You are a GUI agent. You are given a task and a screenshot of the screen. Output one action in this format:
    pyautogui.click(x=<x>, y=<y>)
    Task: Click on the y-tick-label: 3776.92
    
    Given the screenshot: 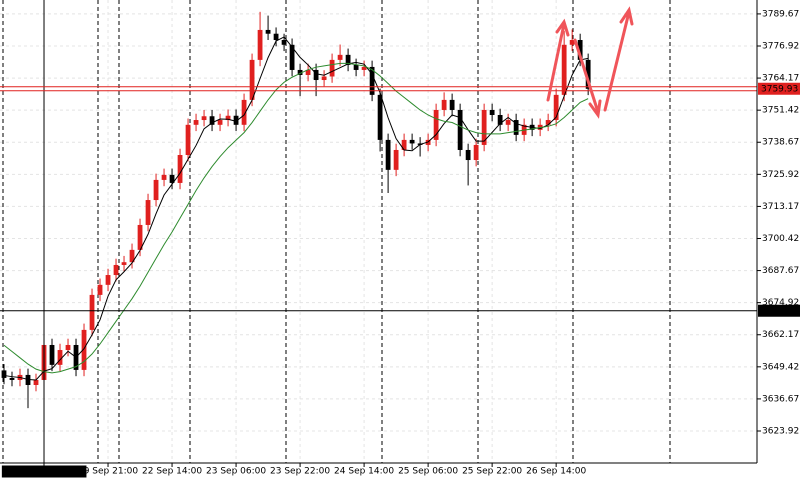 What is the action you would take?
    pyautogui.click(x=780, y=46)
    